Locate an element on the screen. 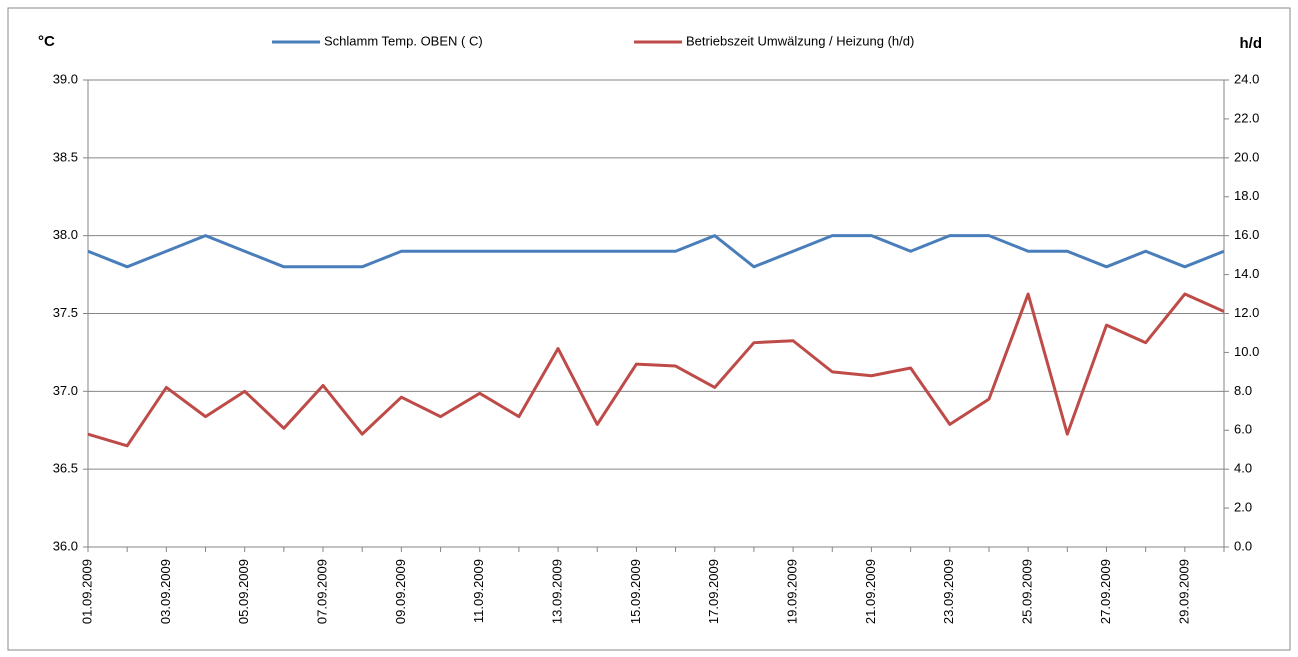 Image resolution: width=1298 pixels, height=657 pixels. x-tick-label: 17.09.2009 is located at coordinates (713, 591).